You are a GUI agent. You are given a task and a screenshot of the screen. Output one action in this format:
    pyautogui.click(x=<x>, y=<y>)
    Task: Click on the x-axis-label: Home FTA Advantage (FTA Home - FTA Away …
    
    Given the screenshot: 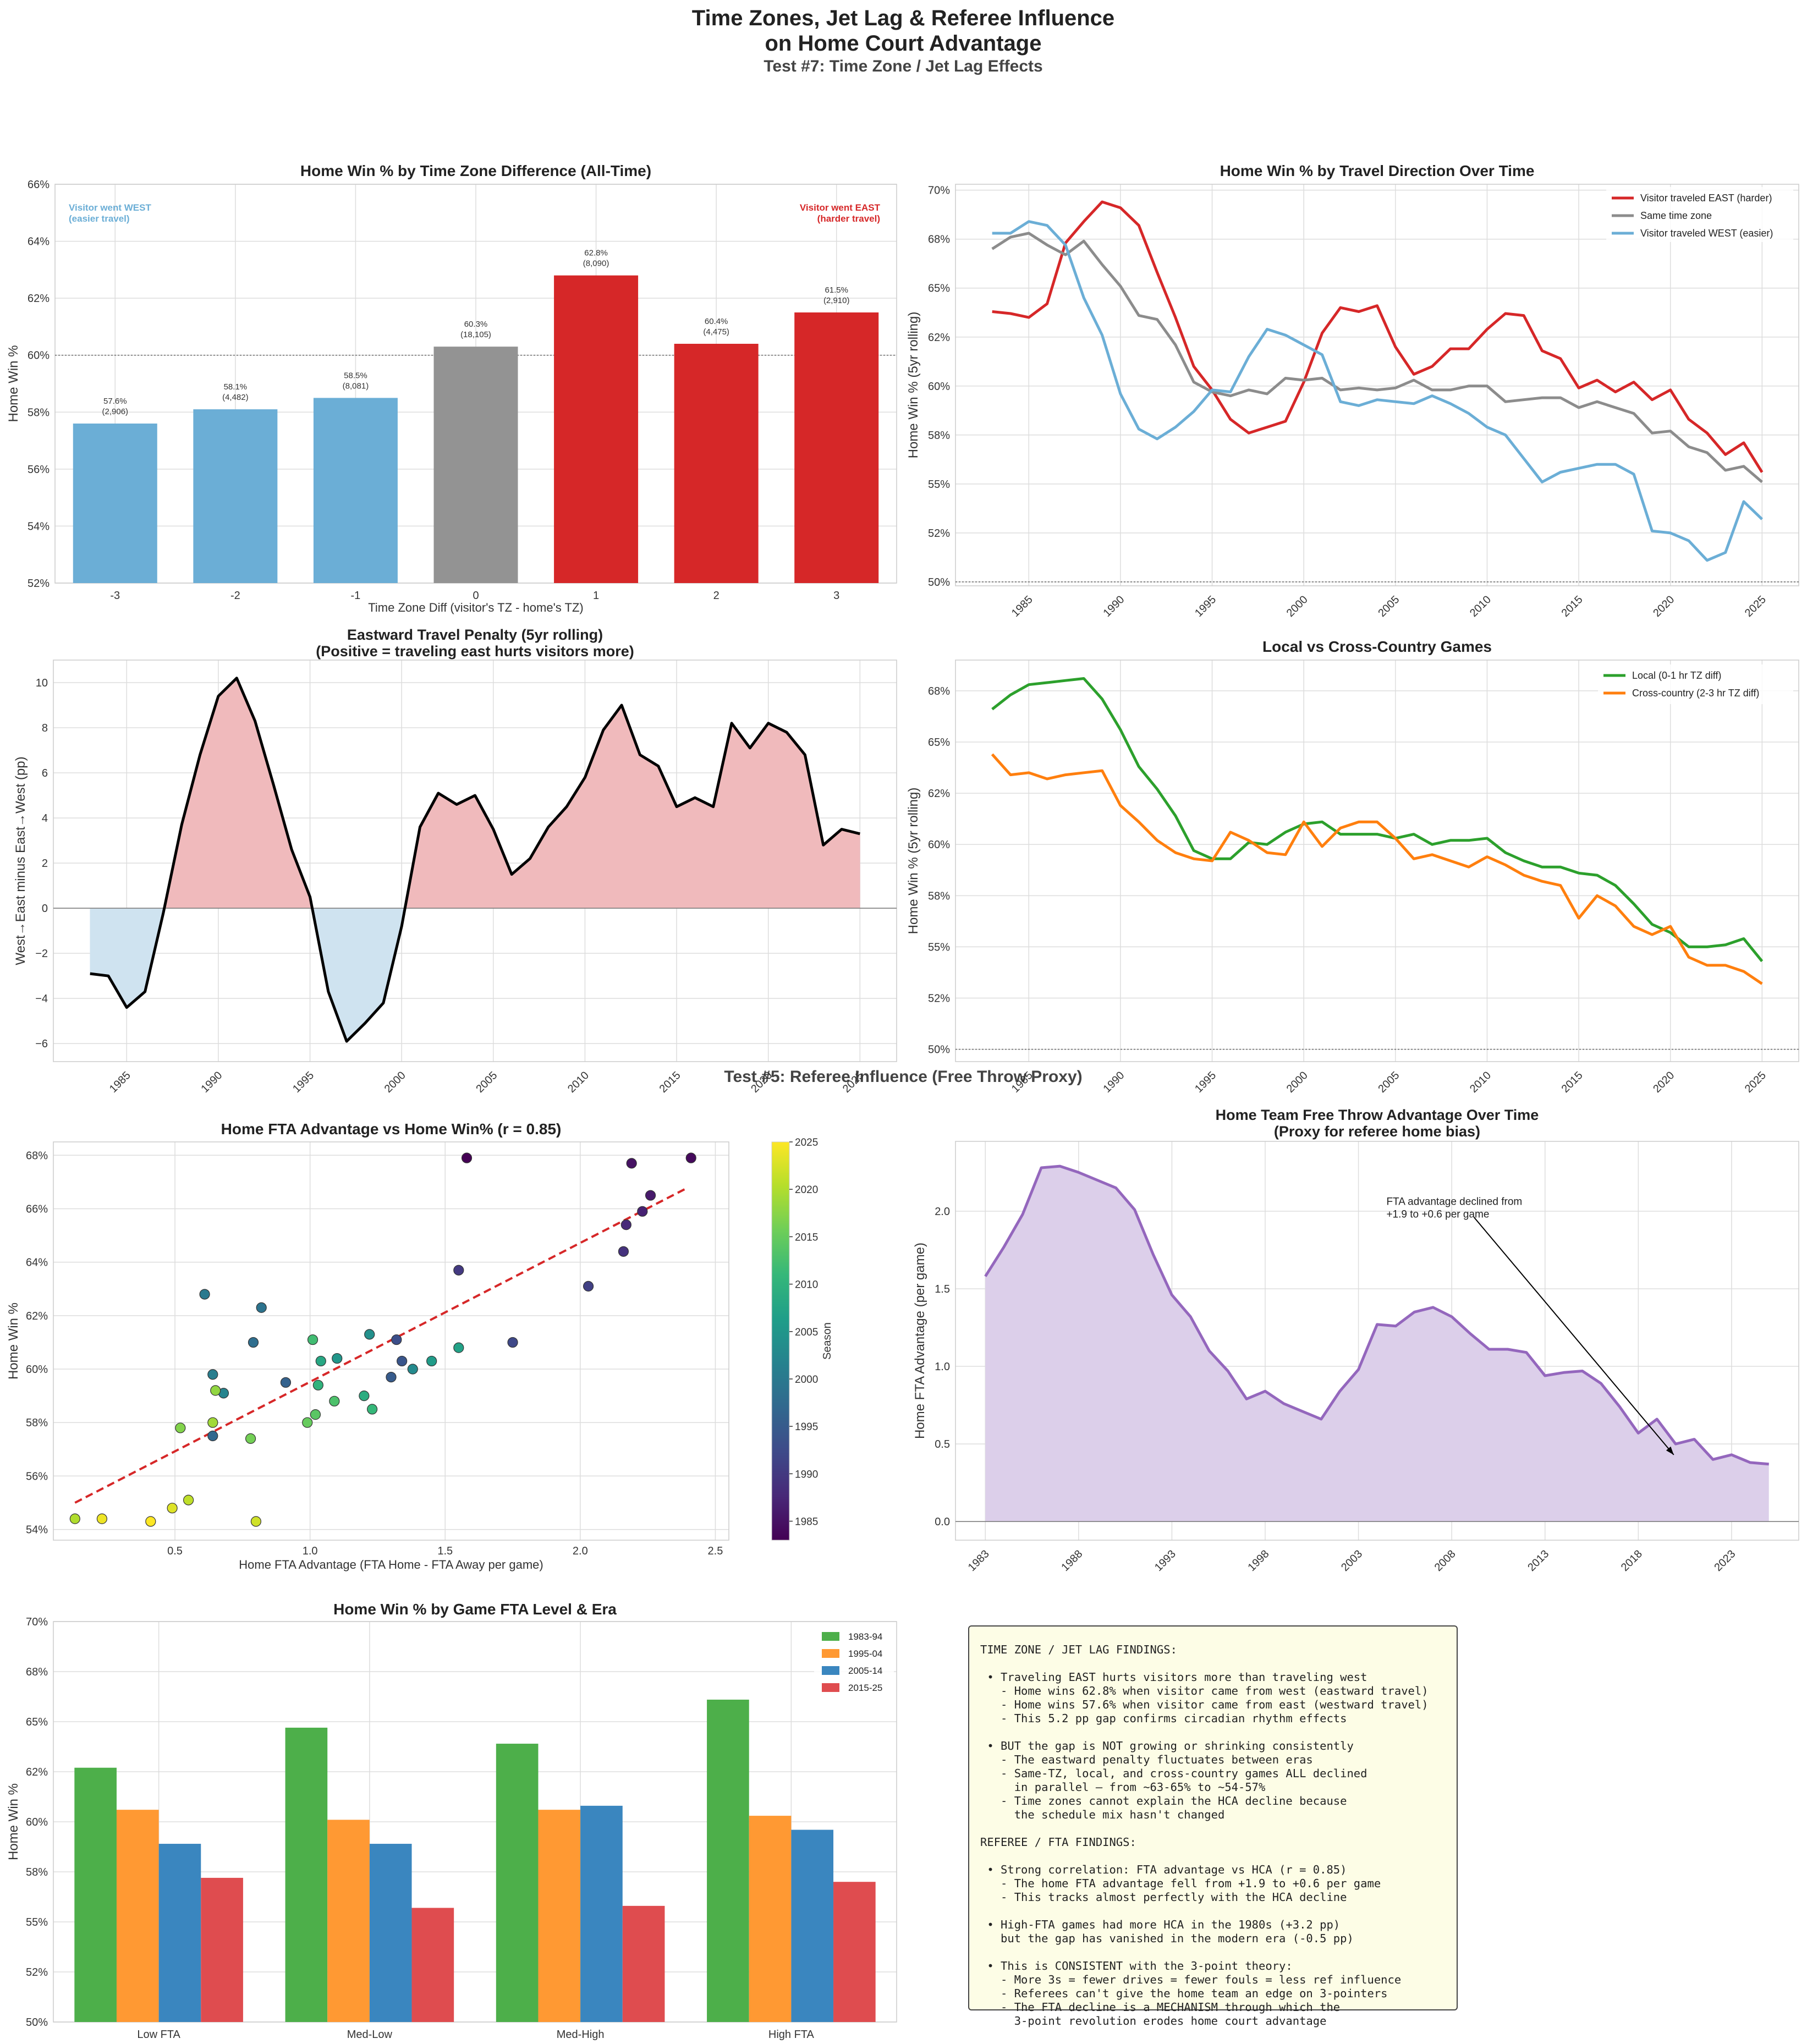 What is the action you would take?
    pyautogui.click(x=391, y=1565)
    